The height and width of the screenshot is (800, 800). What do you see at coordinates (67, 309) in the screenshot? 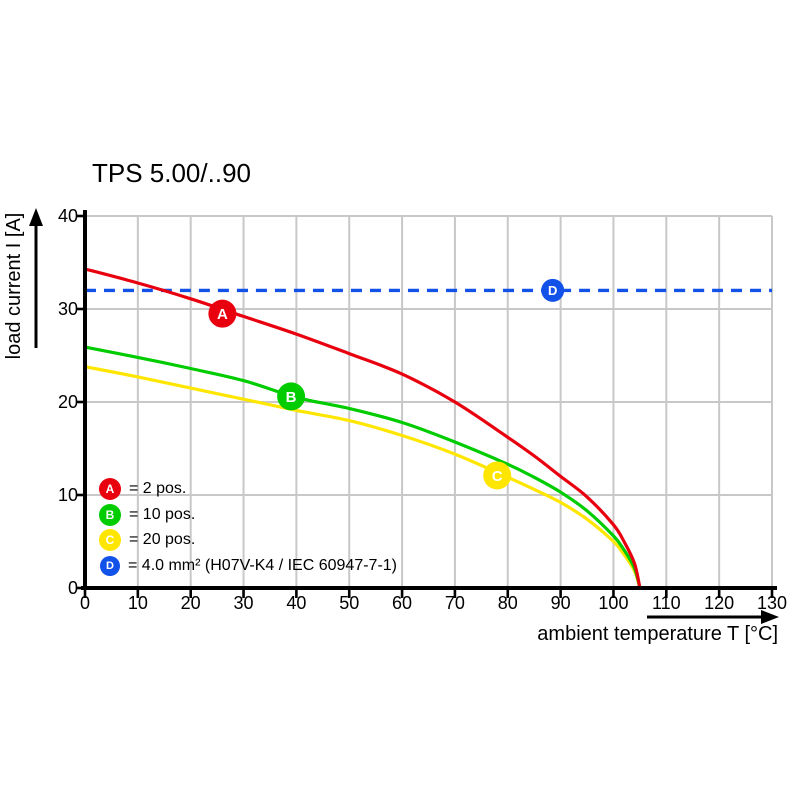
I see `y-tick-label-30: 30` at bounding box center [67, 309].